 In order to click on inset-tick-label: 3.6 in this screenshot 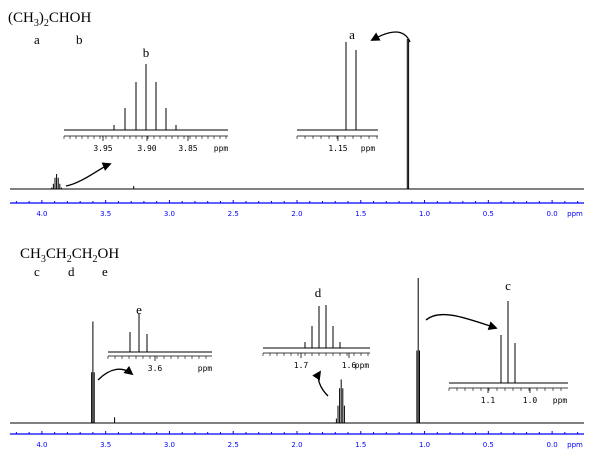, I will do `click(155, 368)`.